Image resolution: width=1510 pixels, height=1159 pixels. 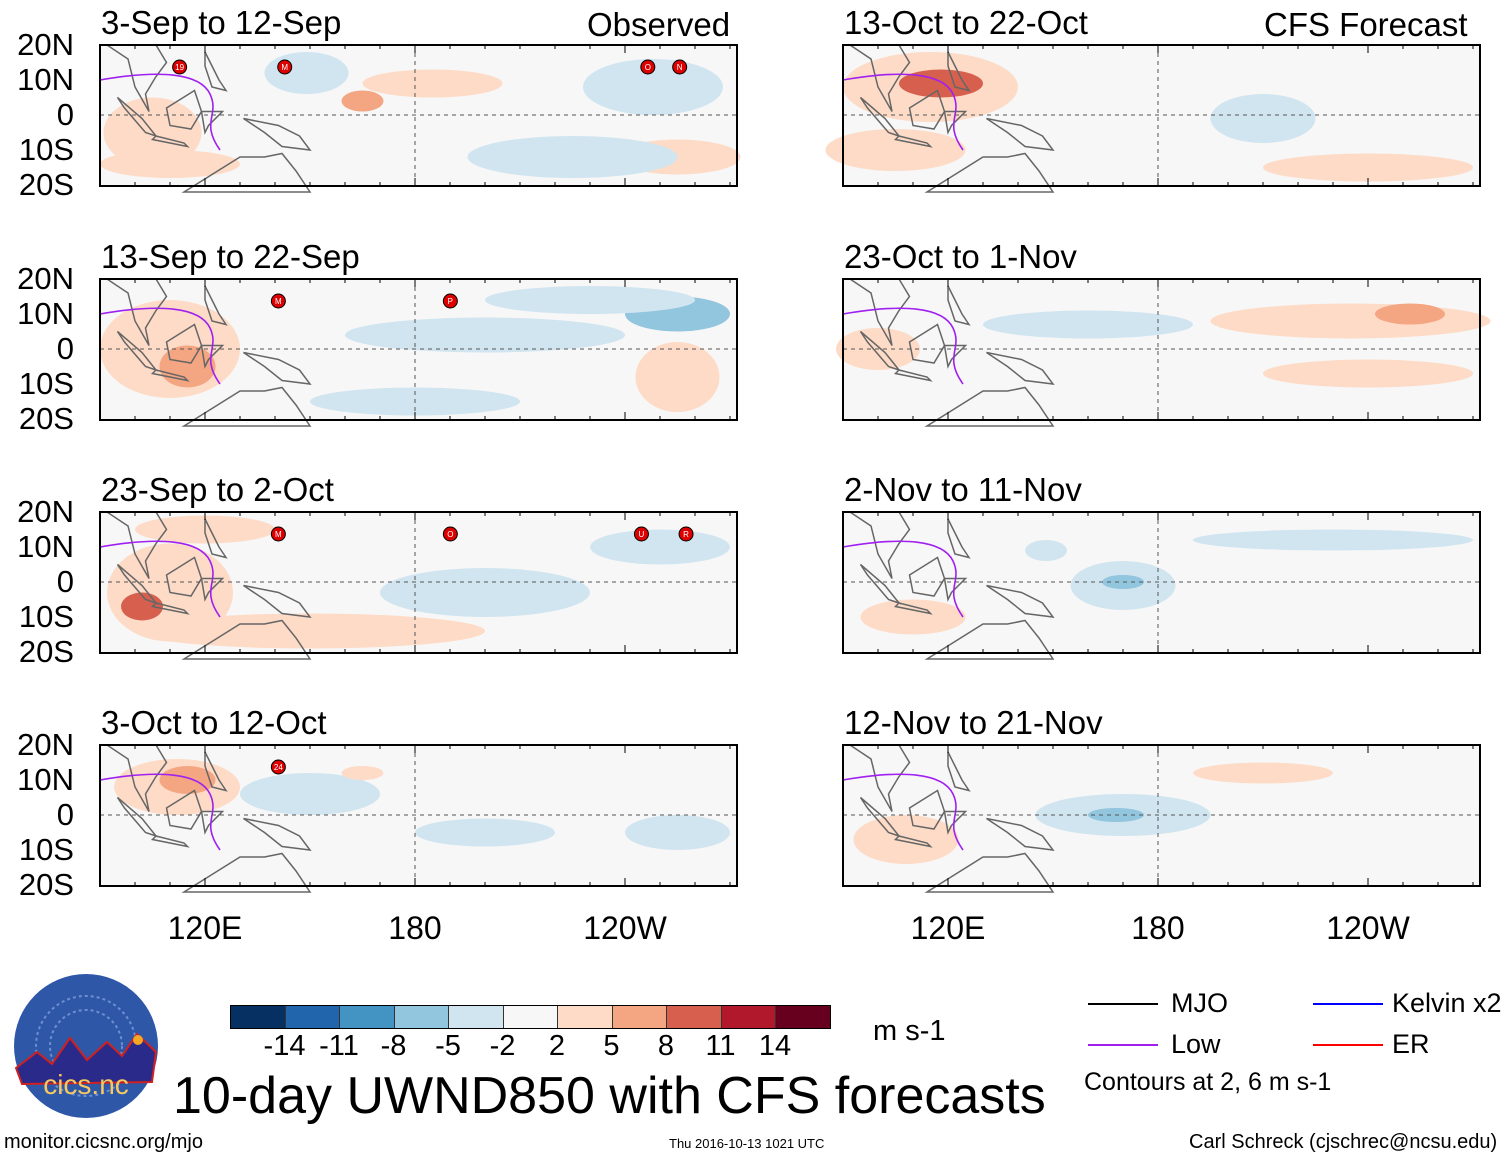 What do you see at coordinates (963, 489) in the screenshot?
I see `panel-title: 2-Nov to 11-Nov` at bounding box center [963, 489].